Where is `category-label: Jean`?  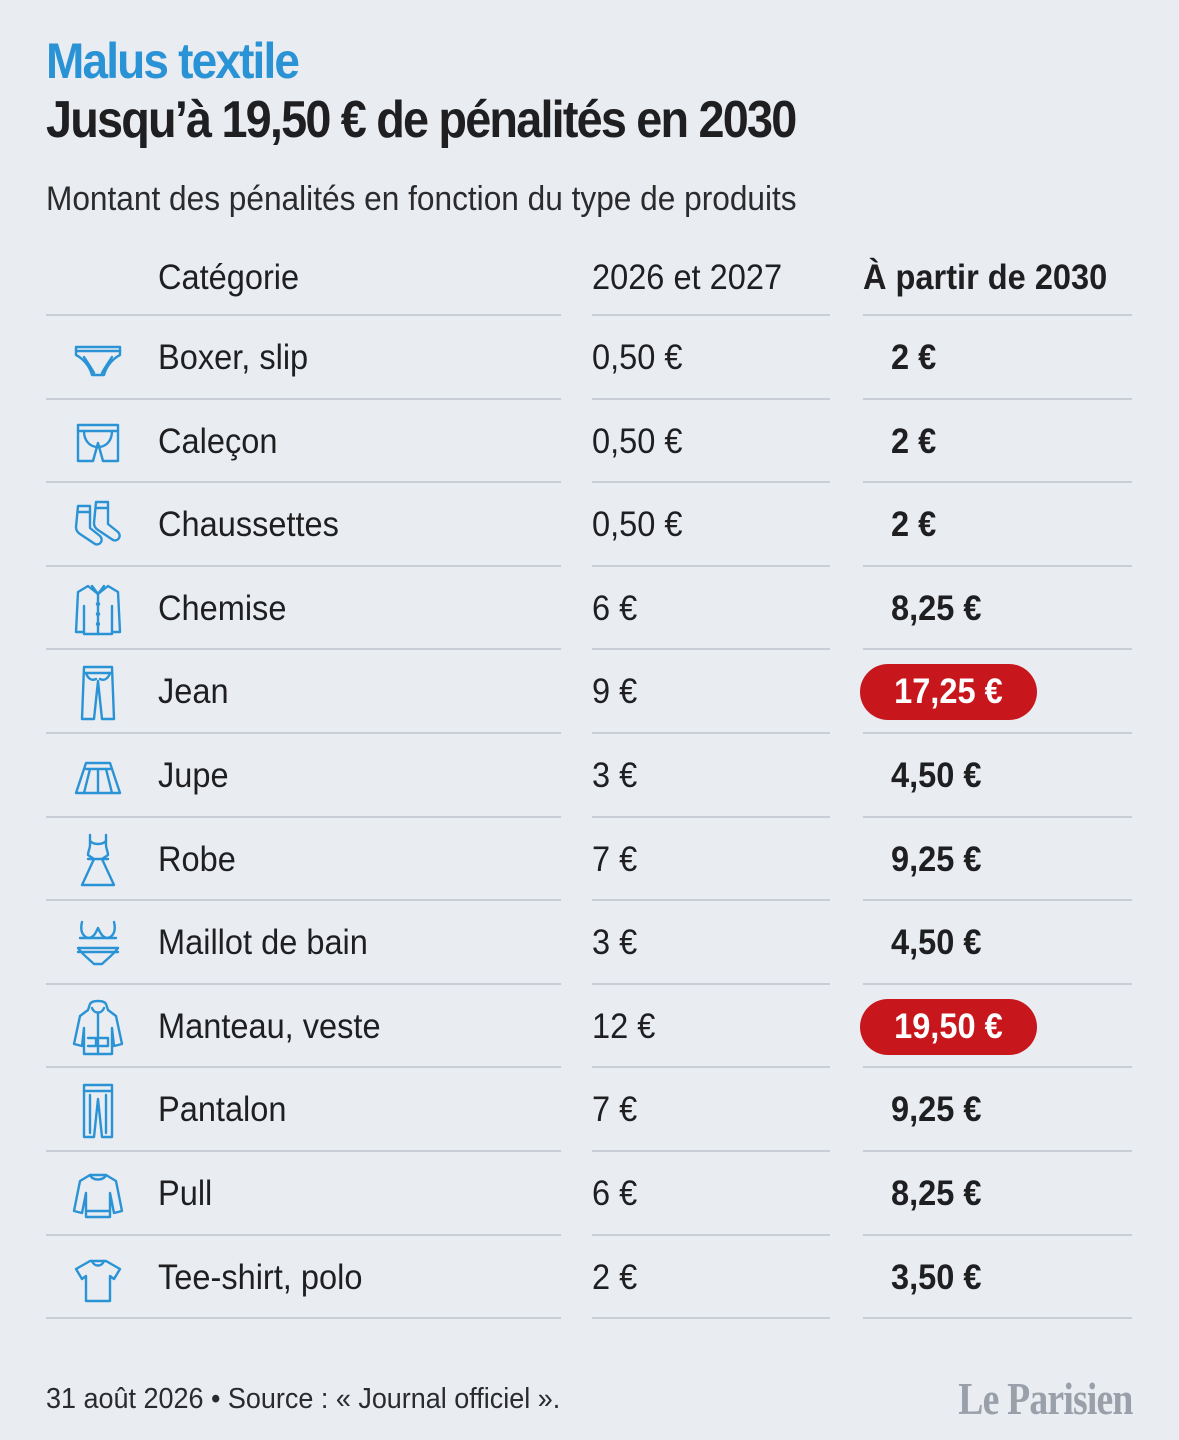 category-label: Jean is located at coordinates (193, 692).